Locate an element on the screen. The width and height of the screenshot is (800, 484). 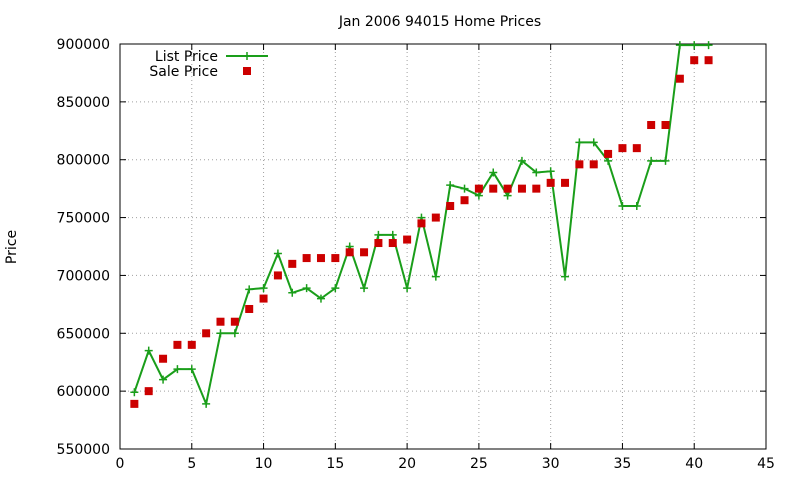
x-tick-label: 45 is located at coordinates (766, 464).